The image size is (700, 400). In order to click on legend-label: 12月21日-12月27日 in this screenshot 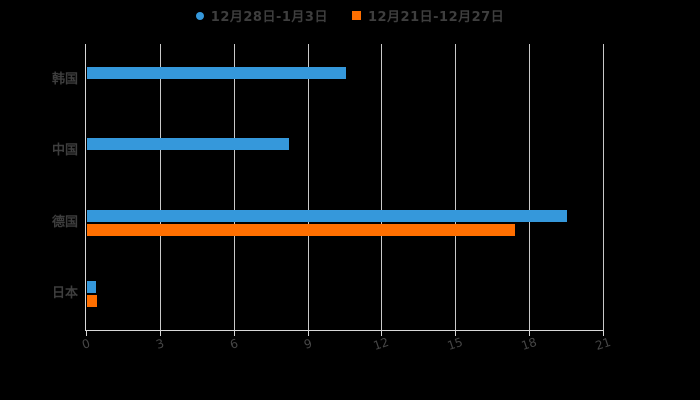, I will do `click(436, 17)`.